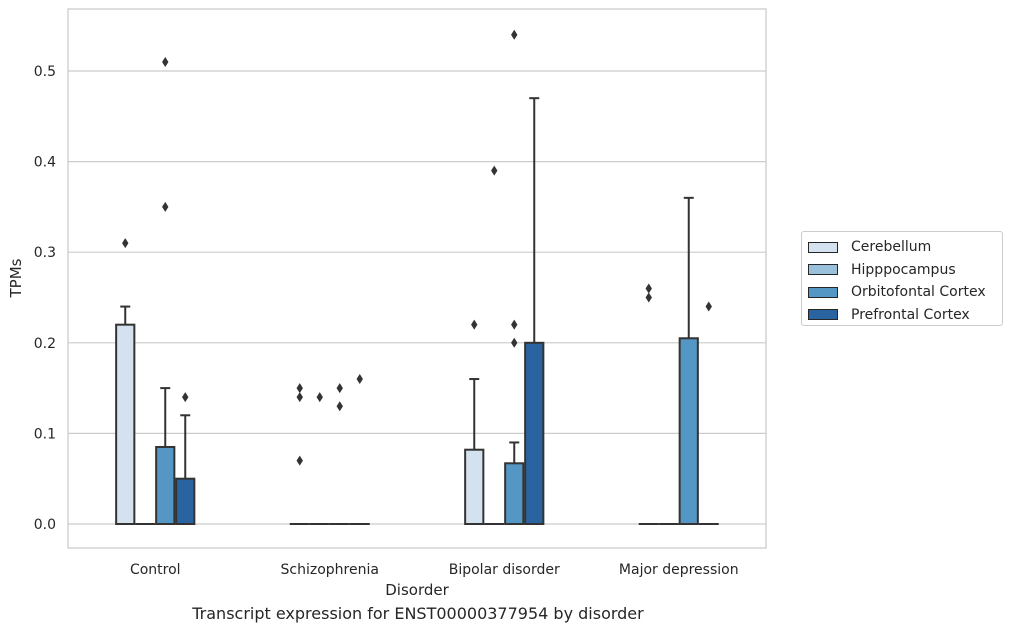 The width and height of the screenshot is (1014, 634). I want to click on y-tick-label: 0.0, so click(45, 525).